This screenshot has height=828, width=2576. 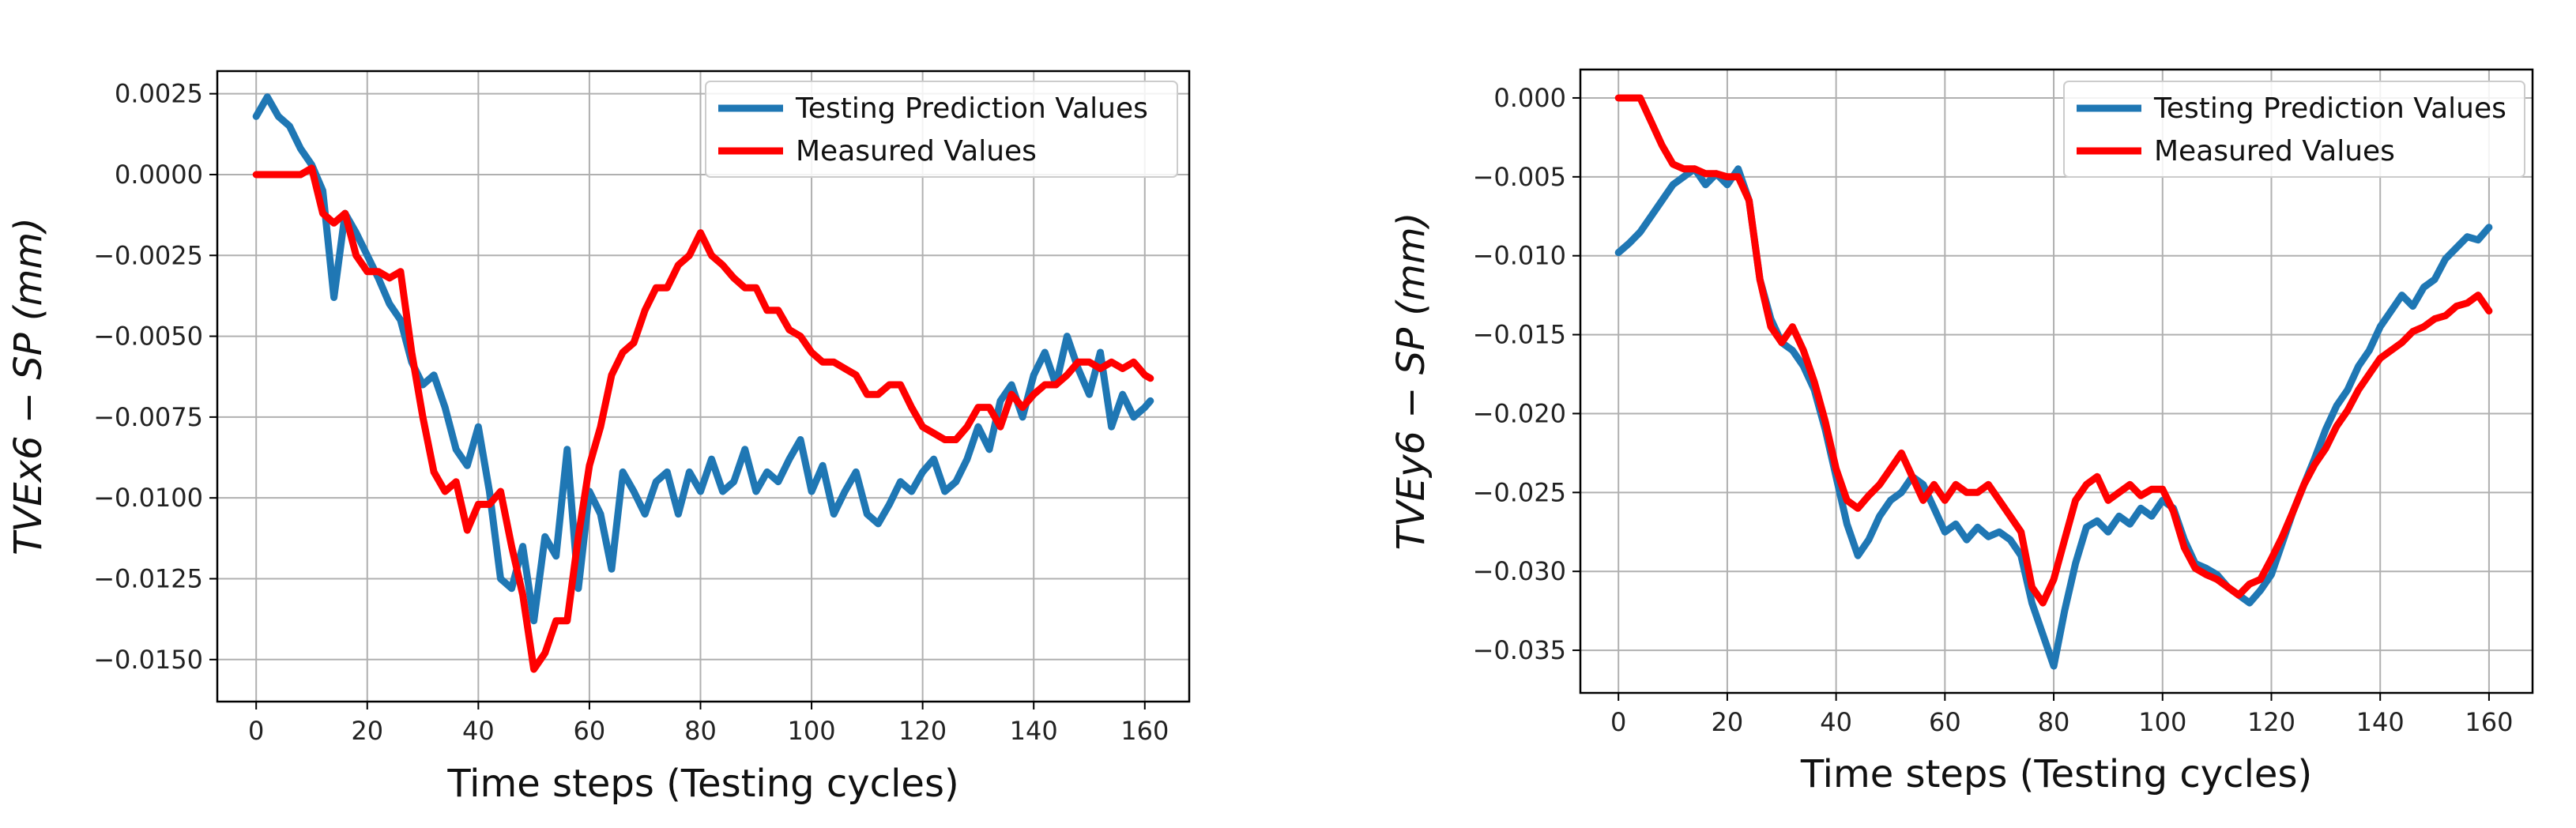 I want to click on y-tick-label: −0.0050, so click(x=148, y=337).